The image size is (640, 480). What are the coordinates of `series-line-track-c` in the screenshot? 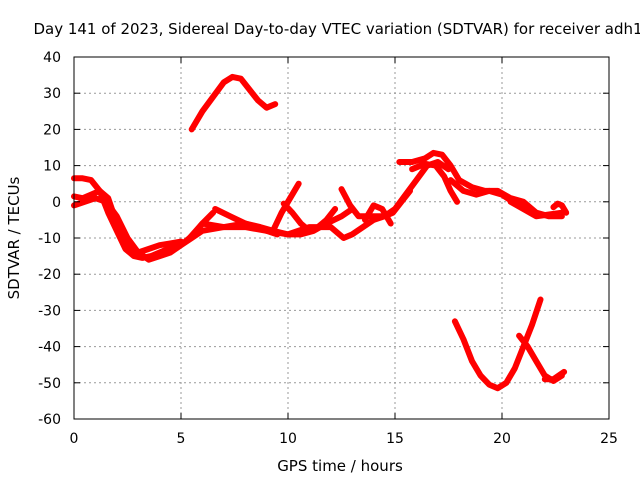 It's located at (127, 221).